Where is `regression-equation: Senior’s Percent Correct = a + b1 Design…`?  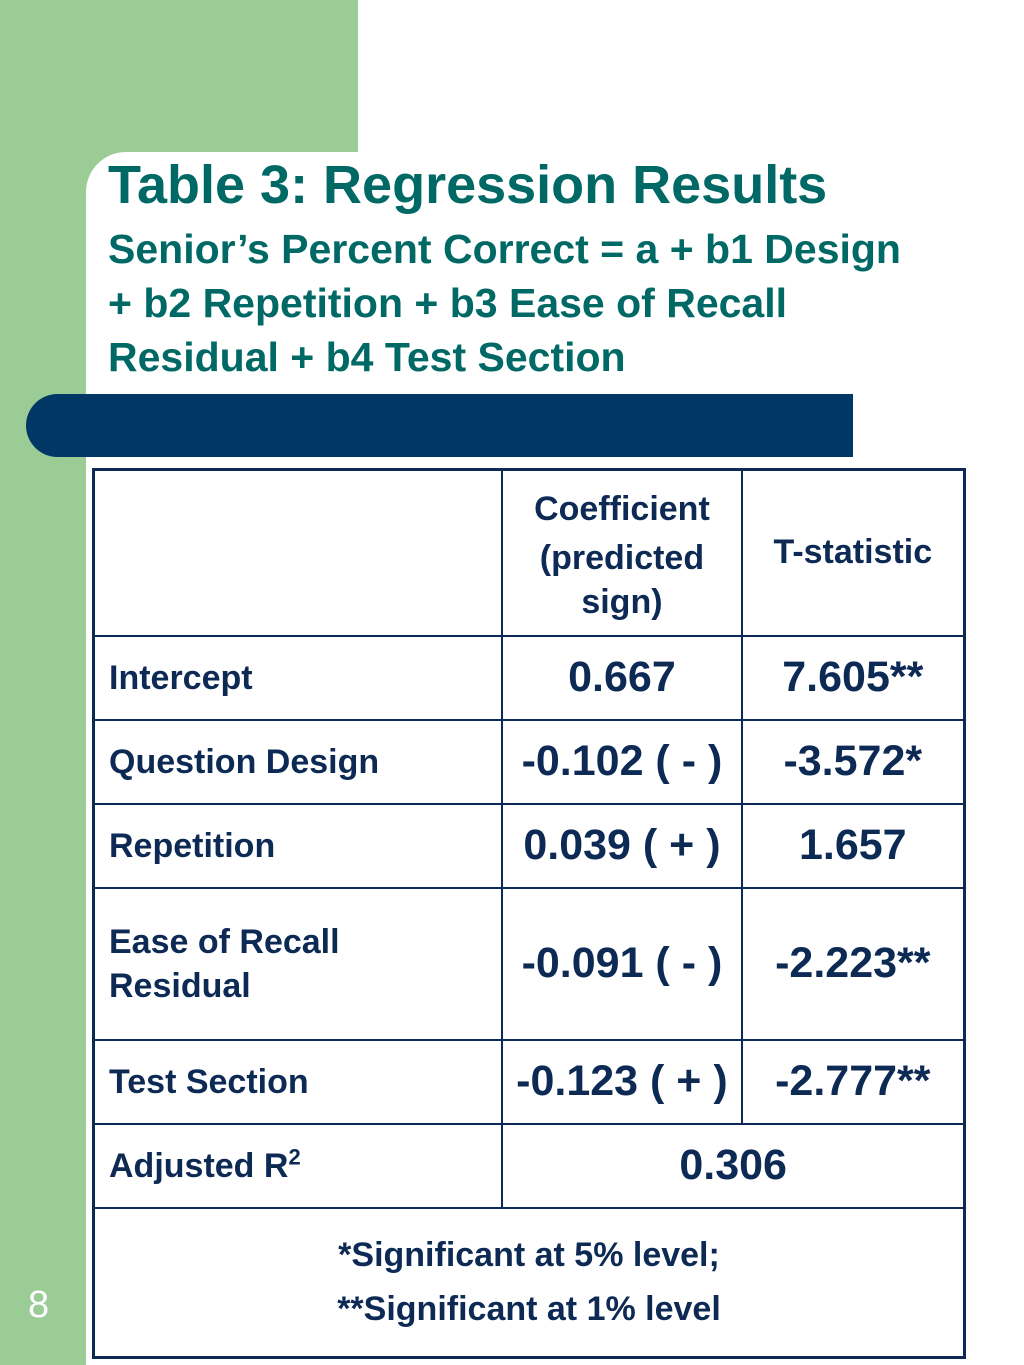
regression-equation: Senior’s Percent Correct = a + b1 Design… is located at coordinates (504, 303).